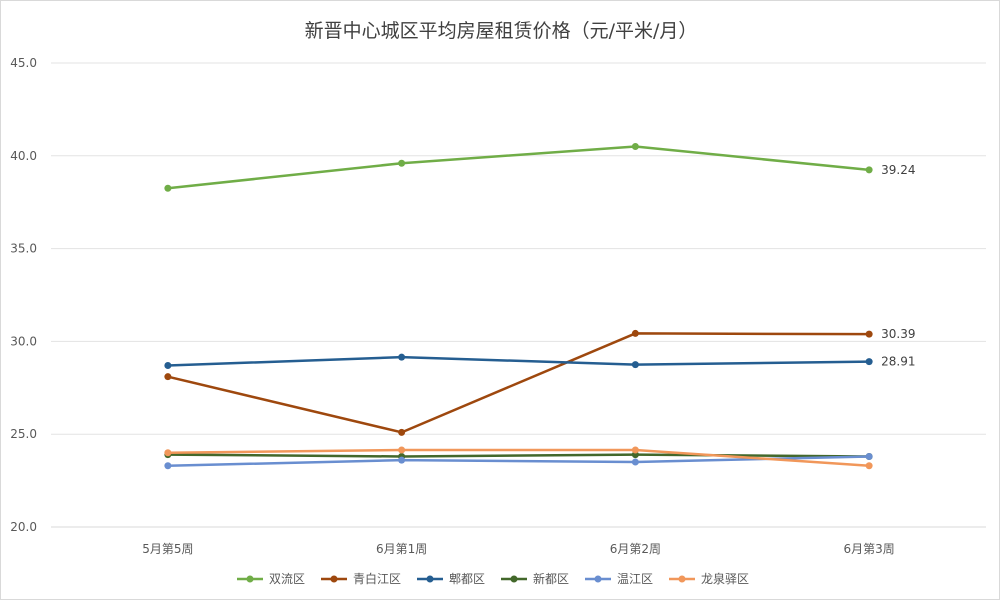 This screenshot has width=1000, height=601. What do you see at coordinates (898, 170) in the screenshot?
I see `data-label: 39.24` at bounding box center [898, 170].